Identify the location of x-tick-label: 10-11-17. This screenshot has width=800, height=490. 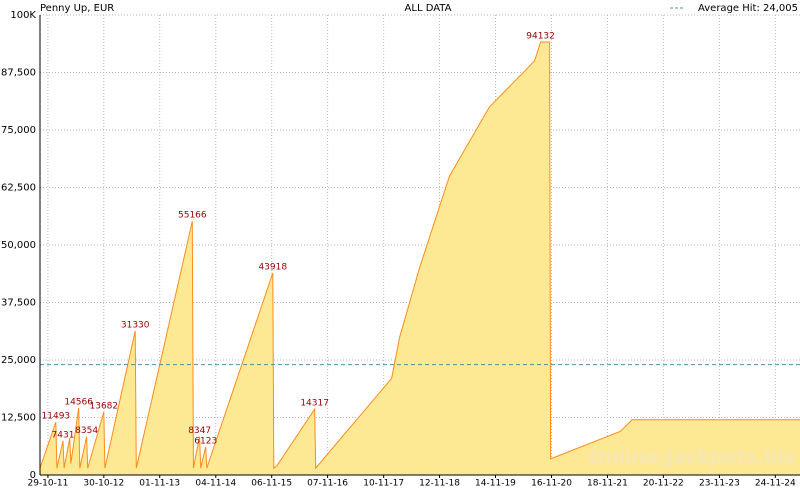
(383, 484).